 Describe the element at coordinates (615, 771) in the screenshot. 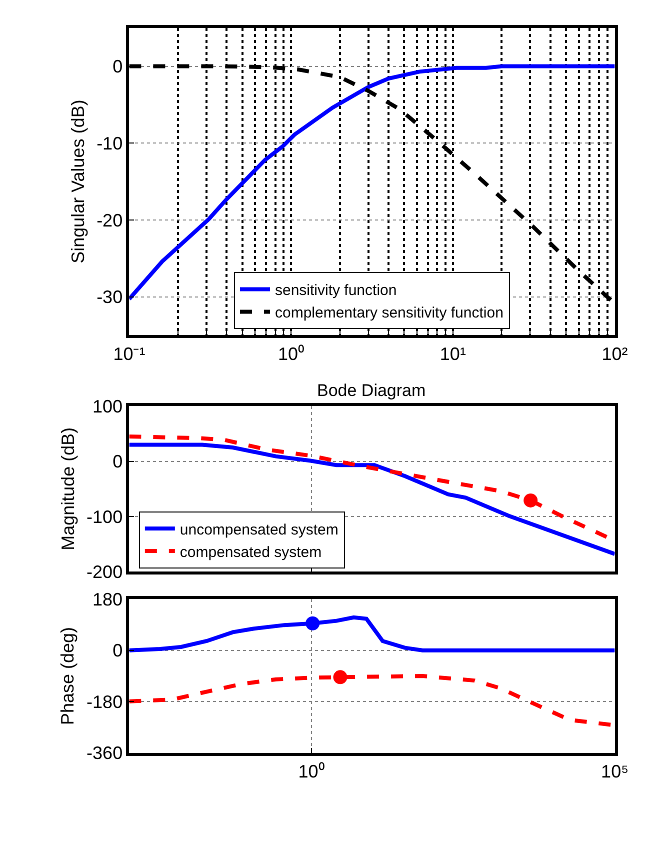

I see `x-tick-label: 10⁵` at that location.